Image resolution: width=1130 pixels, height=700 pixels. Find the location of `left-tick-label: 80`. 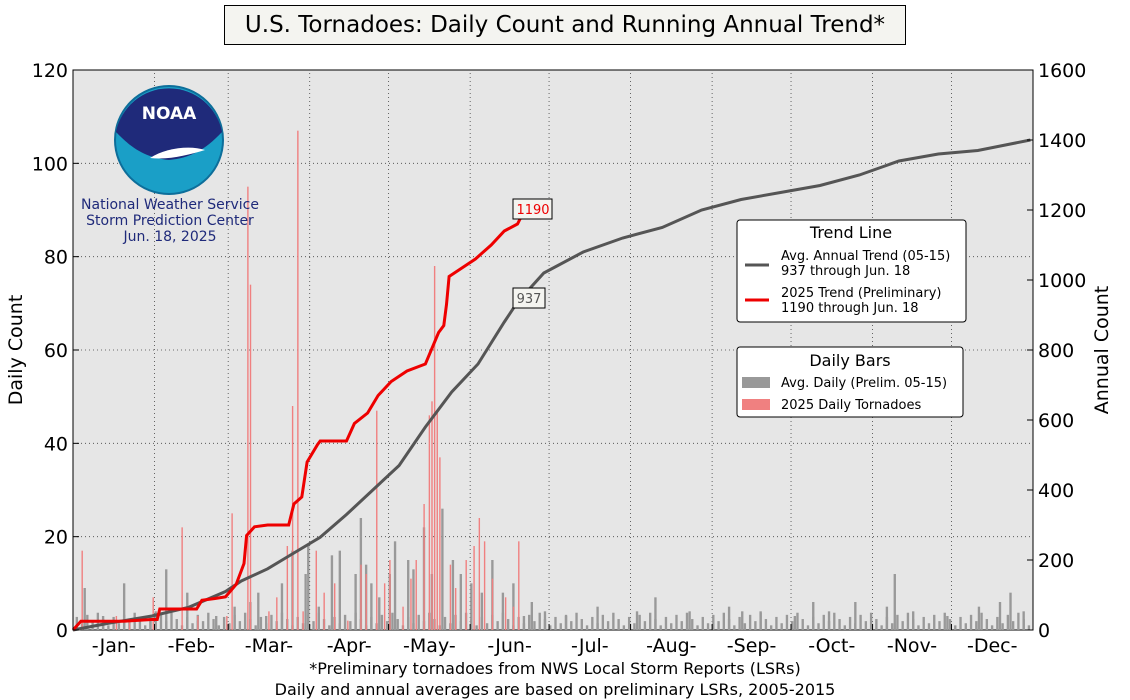

left-tick-label: 80 is located at coordinates (56, 258).